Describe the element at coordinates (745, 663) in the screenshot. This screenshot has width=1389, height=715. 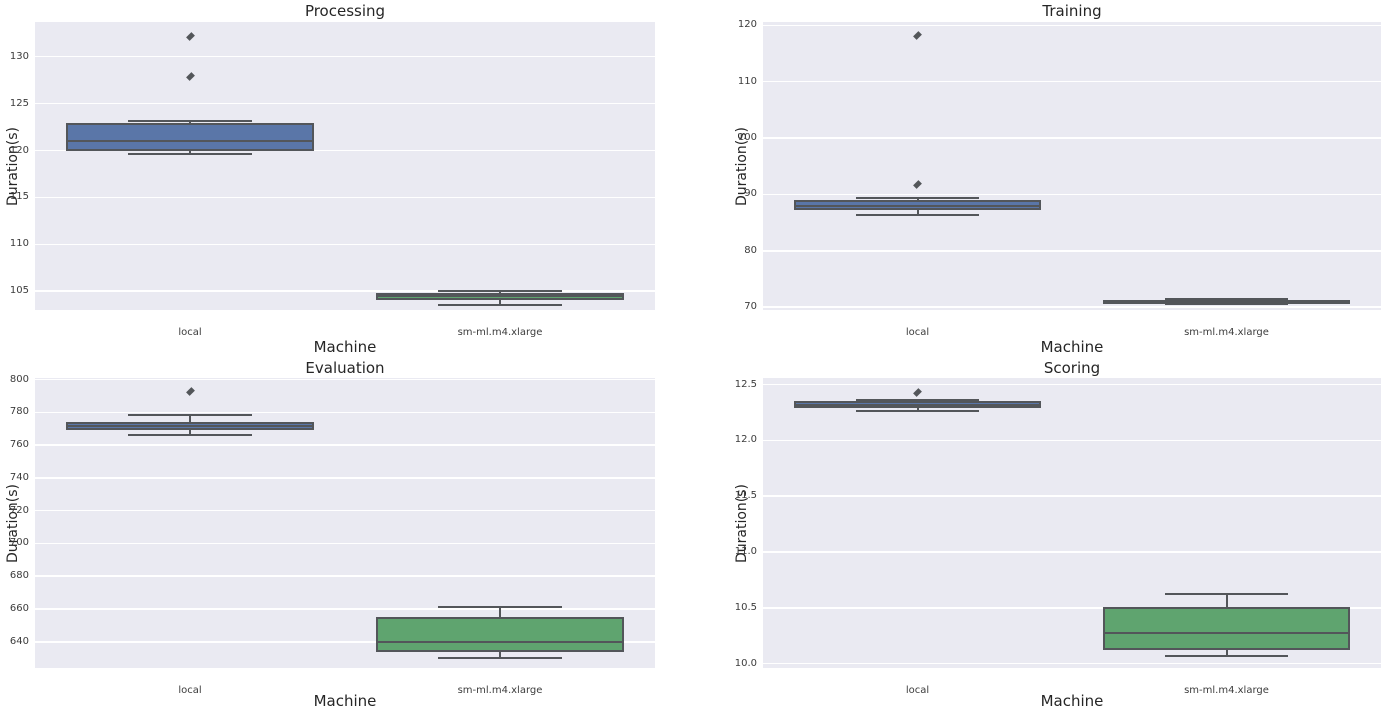
I see `y-tick-label: 10.0` at that location.